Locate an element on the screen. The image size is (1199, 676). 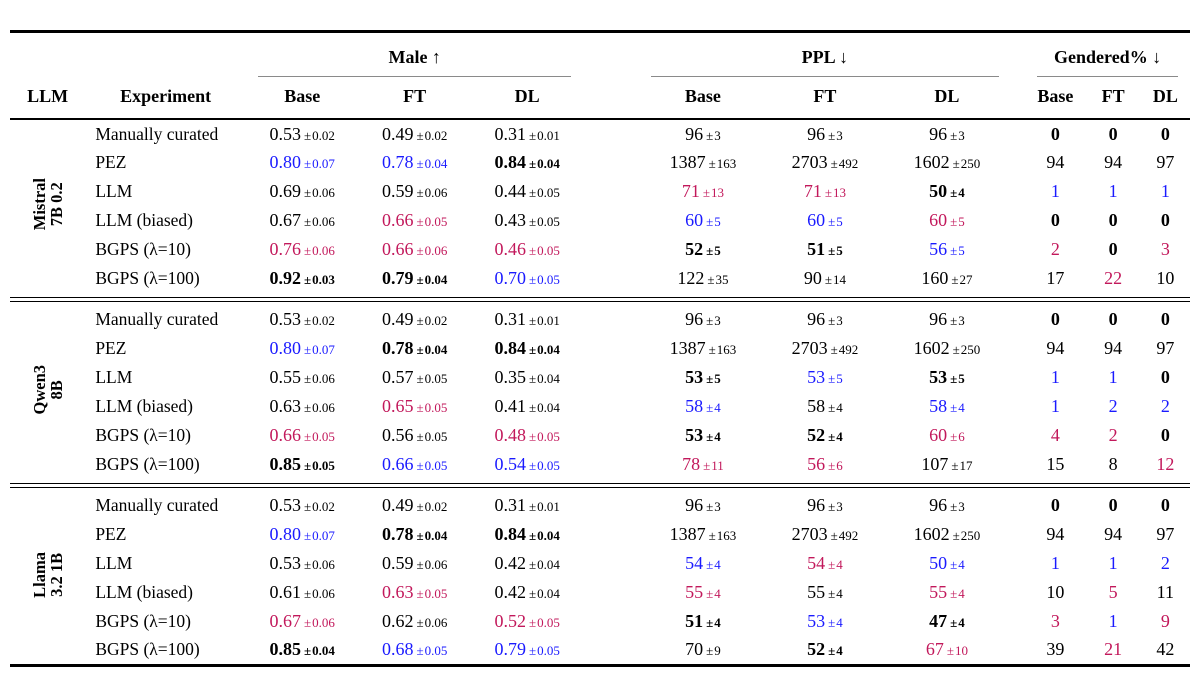
value-error: 250 is located at coordinates (970, 535).